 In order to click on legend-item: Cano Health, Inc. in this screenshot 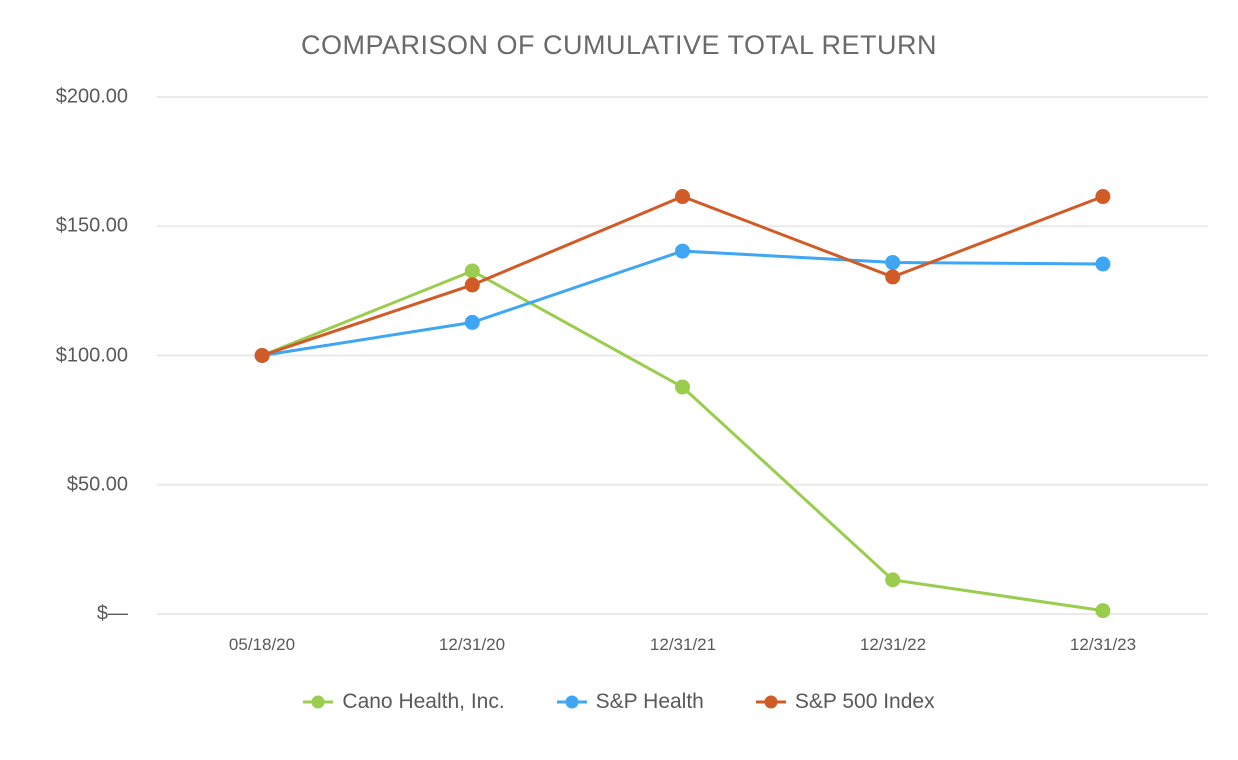, I will do `click(404, 702)`.